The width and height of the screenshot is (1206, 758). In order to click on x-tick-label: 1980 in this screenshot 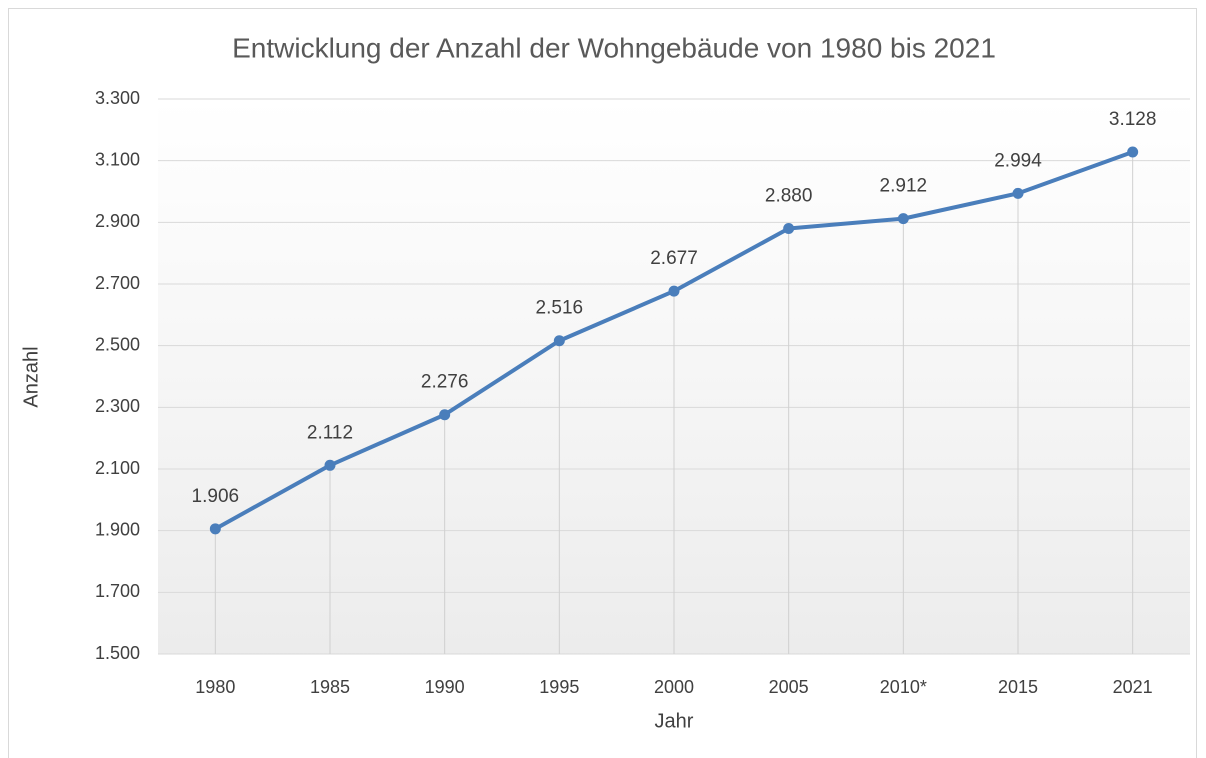, I will do `click(215, 687)`.